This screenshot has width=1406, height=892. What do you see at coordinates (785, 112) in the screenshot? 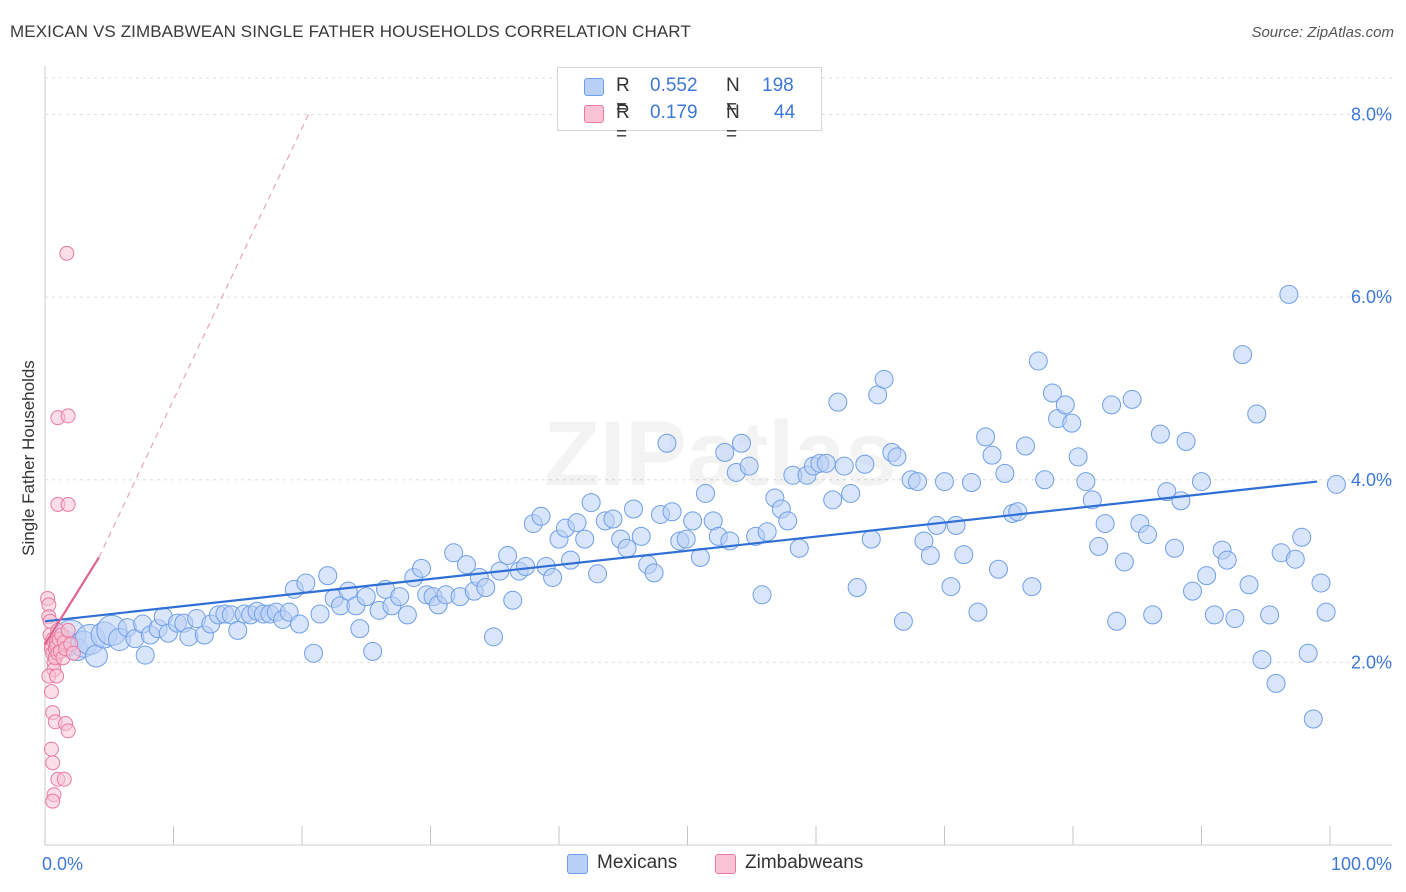
I see `n-value: 44` at bounding box center [785, 112].